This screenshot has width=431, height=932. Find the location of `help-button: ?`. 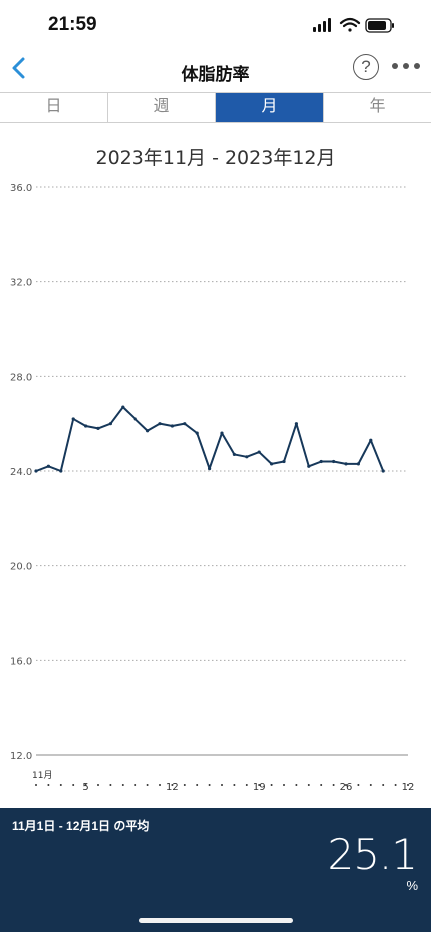

help-button: ? is located at coordinates (366, 67).